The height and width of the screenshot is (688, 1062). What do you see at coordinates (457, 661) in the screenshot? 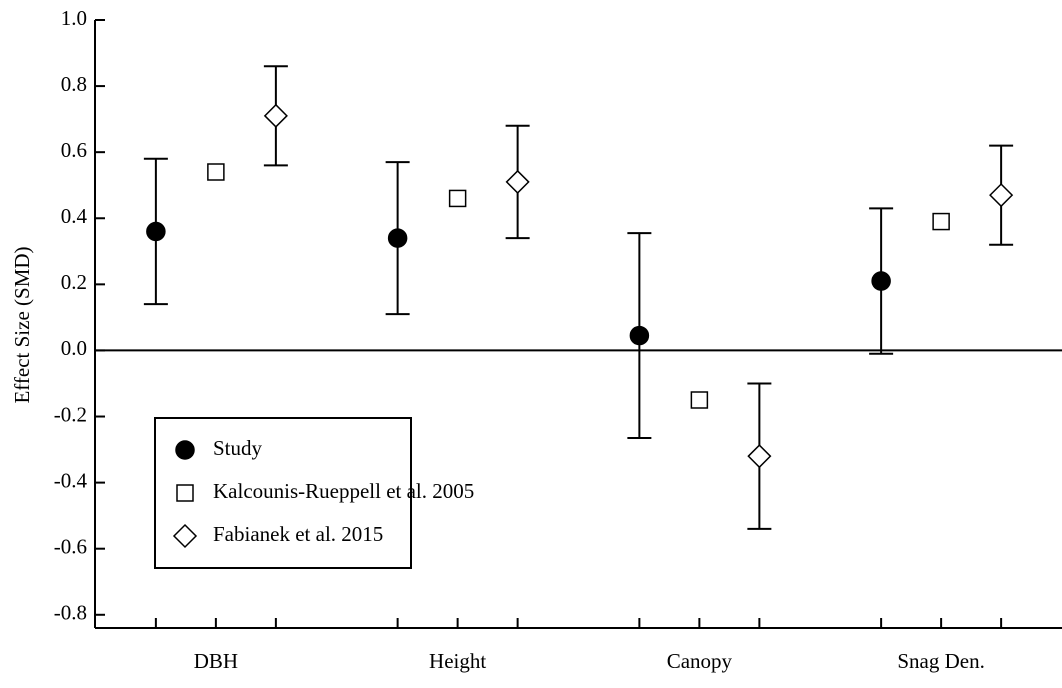
I see `x-tick-label: Height` at bounding box center [457, 661].